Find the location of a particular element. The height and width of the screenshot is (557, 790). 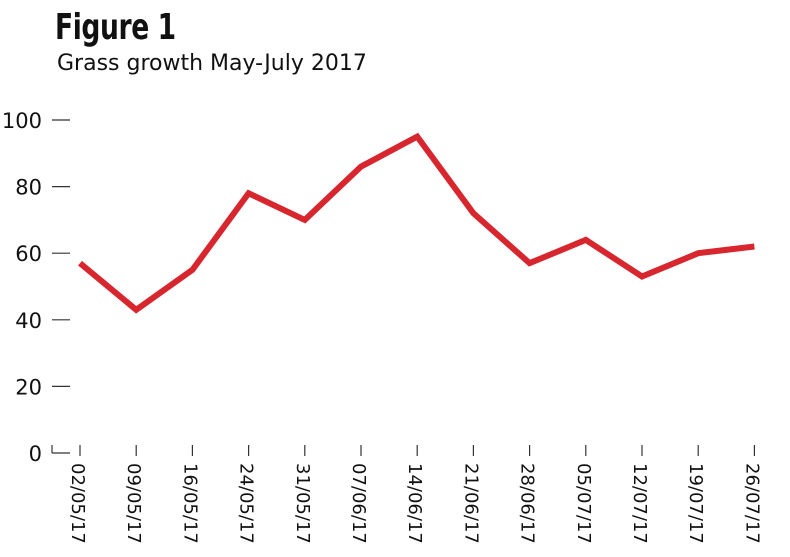

x-tick-label: 05/07/17 is located at coordinates (583, 503).